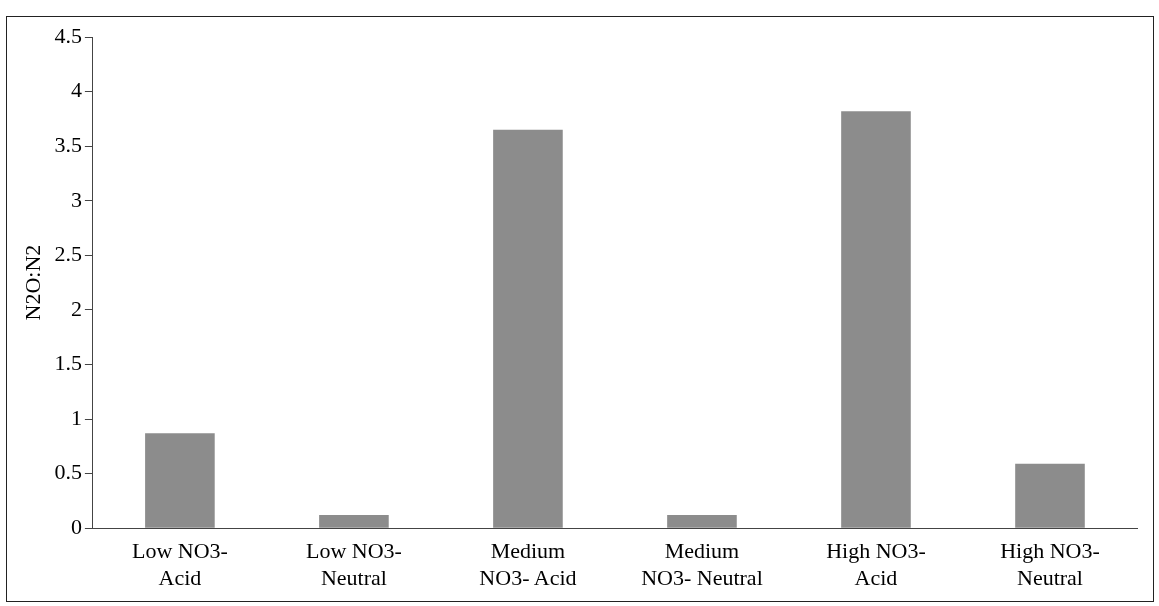  What do you see at coordinates (76, 526) in the screenshot?
I see `y-tick-label: 0` at bounding box center [76, 526].